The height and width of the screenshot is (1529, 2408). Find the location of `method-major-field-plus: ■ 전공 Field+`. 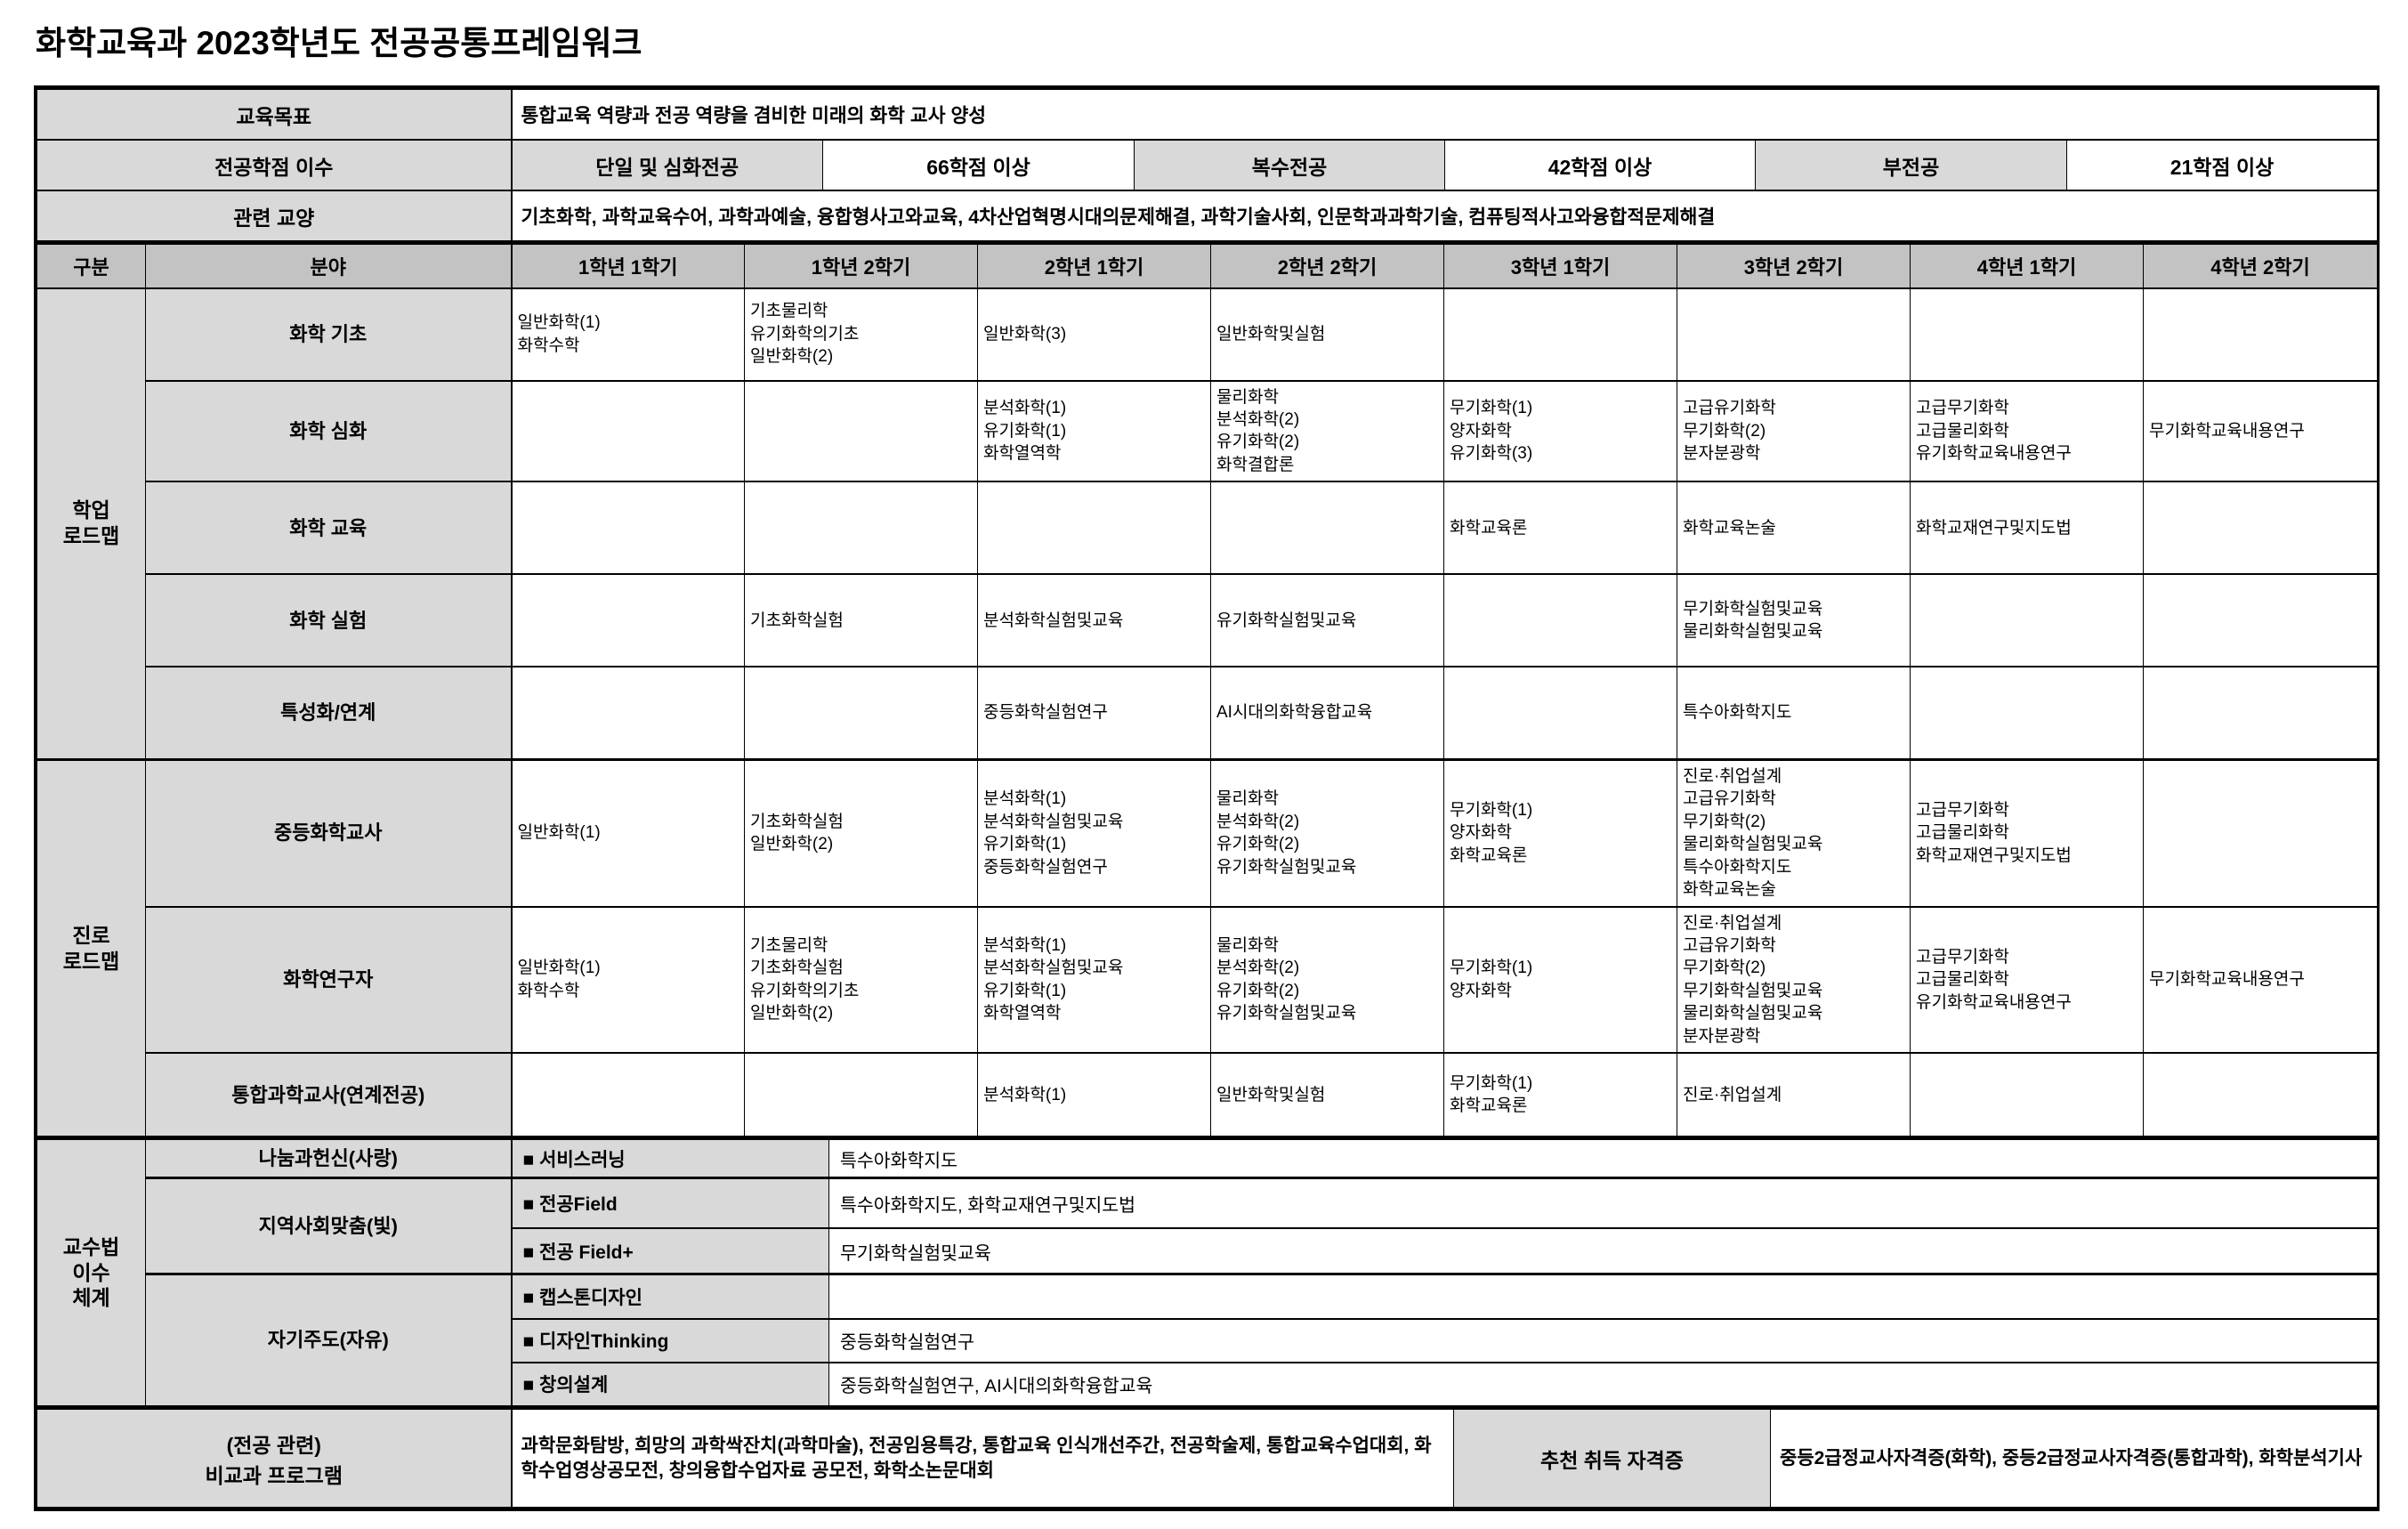

method-major-field-plus: ■ 전공 Field+ is located at coordinates (670, 1250).